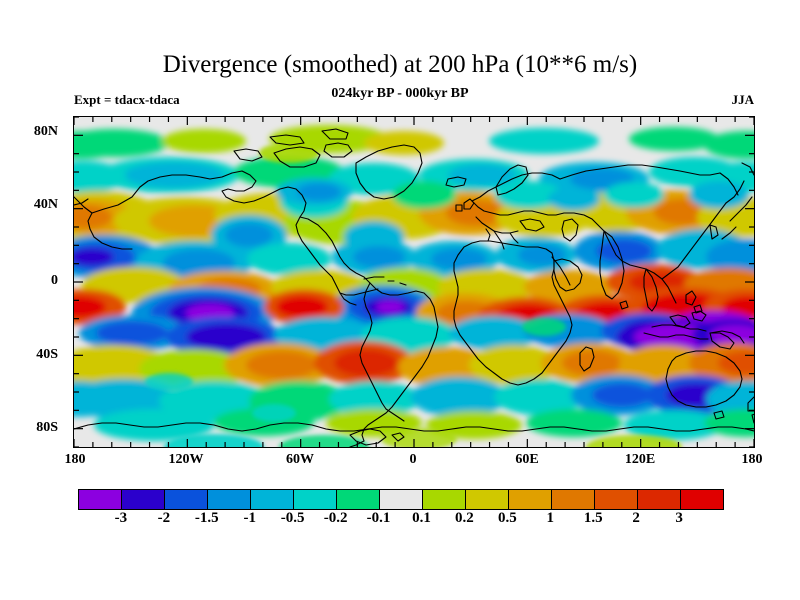 The height and width of the screenshot is (600, 800). I want to click on colorbar-tick-label-8: 0.2, so click(464, 518).